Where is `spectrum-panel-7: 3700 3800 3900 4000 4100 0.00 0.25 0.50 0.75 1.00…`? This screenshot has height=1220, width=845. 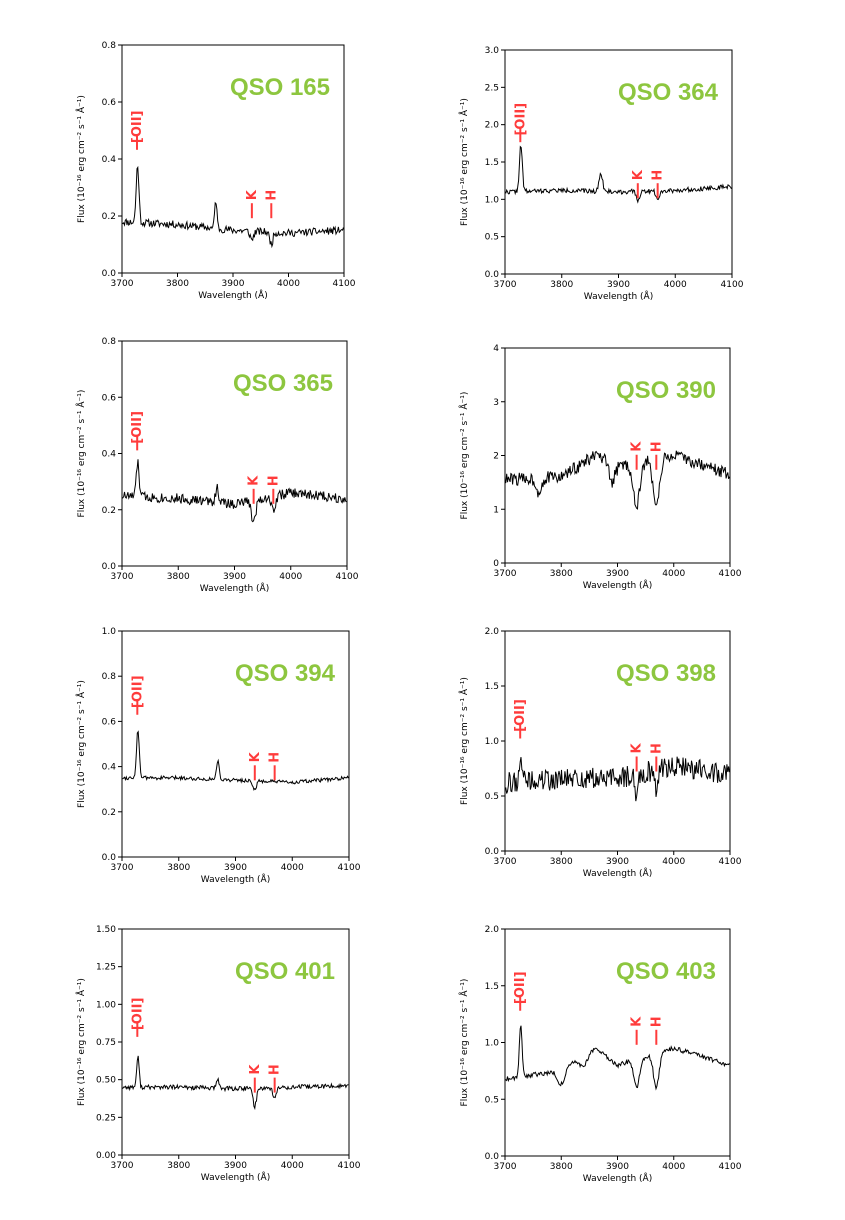
spectrum-panel-7: 3700 3800 3900 4000 4100 0.00 0.25 0.50 0.75 1.00… is located at coordinates (218, 1054).